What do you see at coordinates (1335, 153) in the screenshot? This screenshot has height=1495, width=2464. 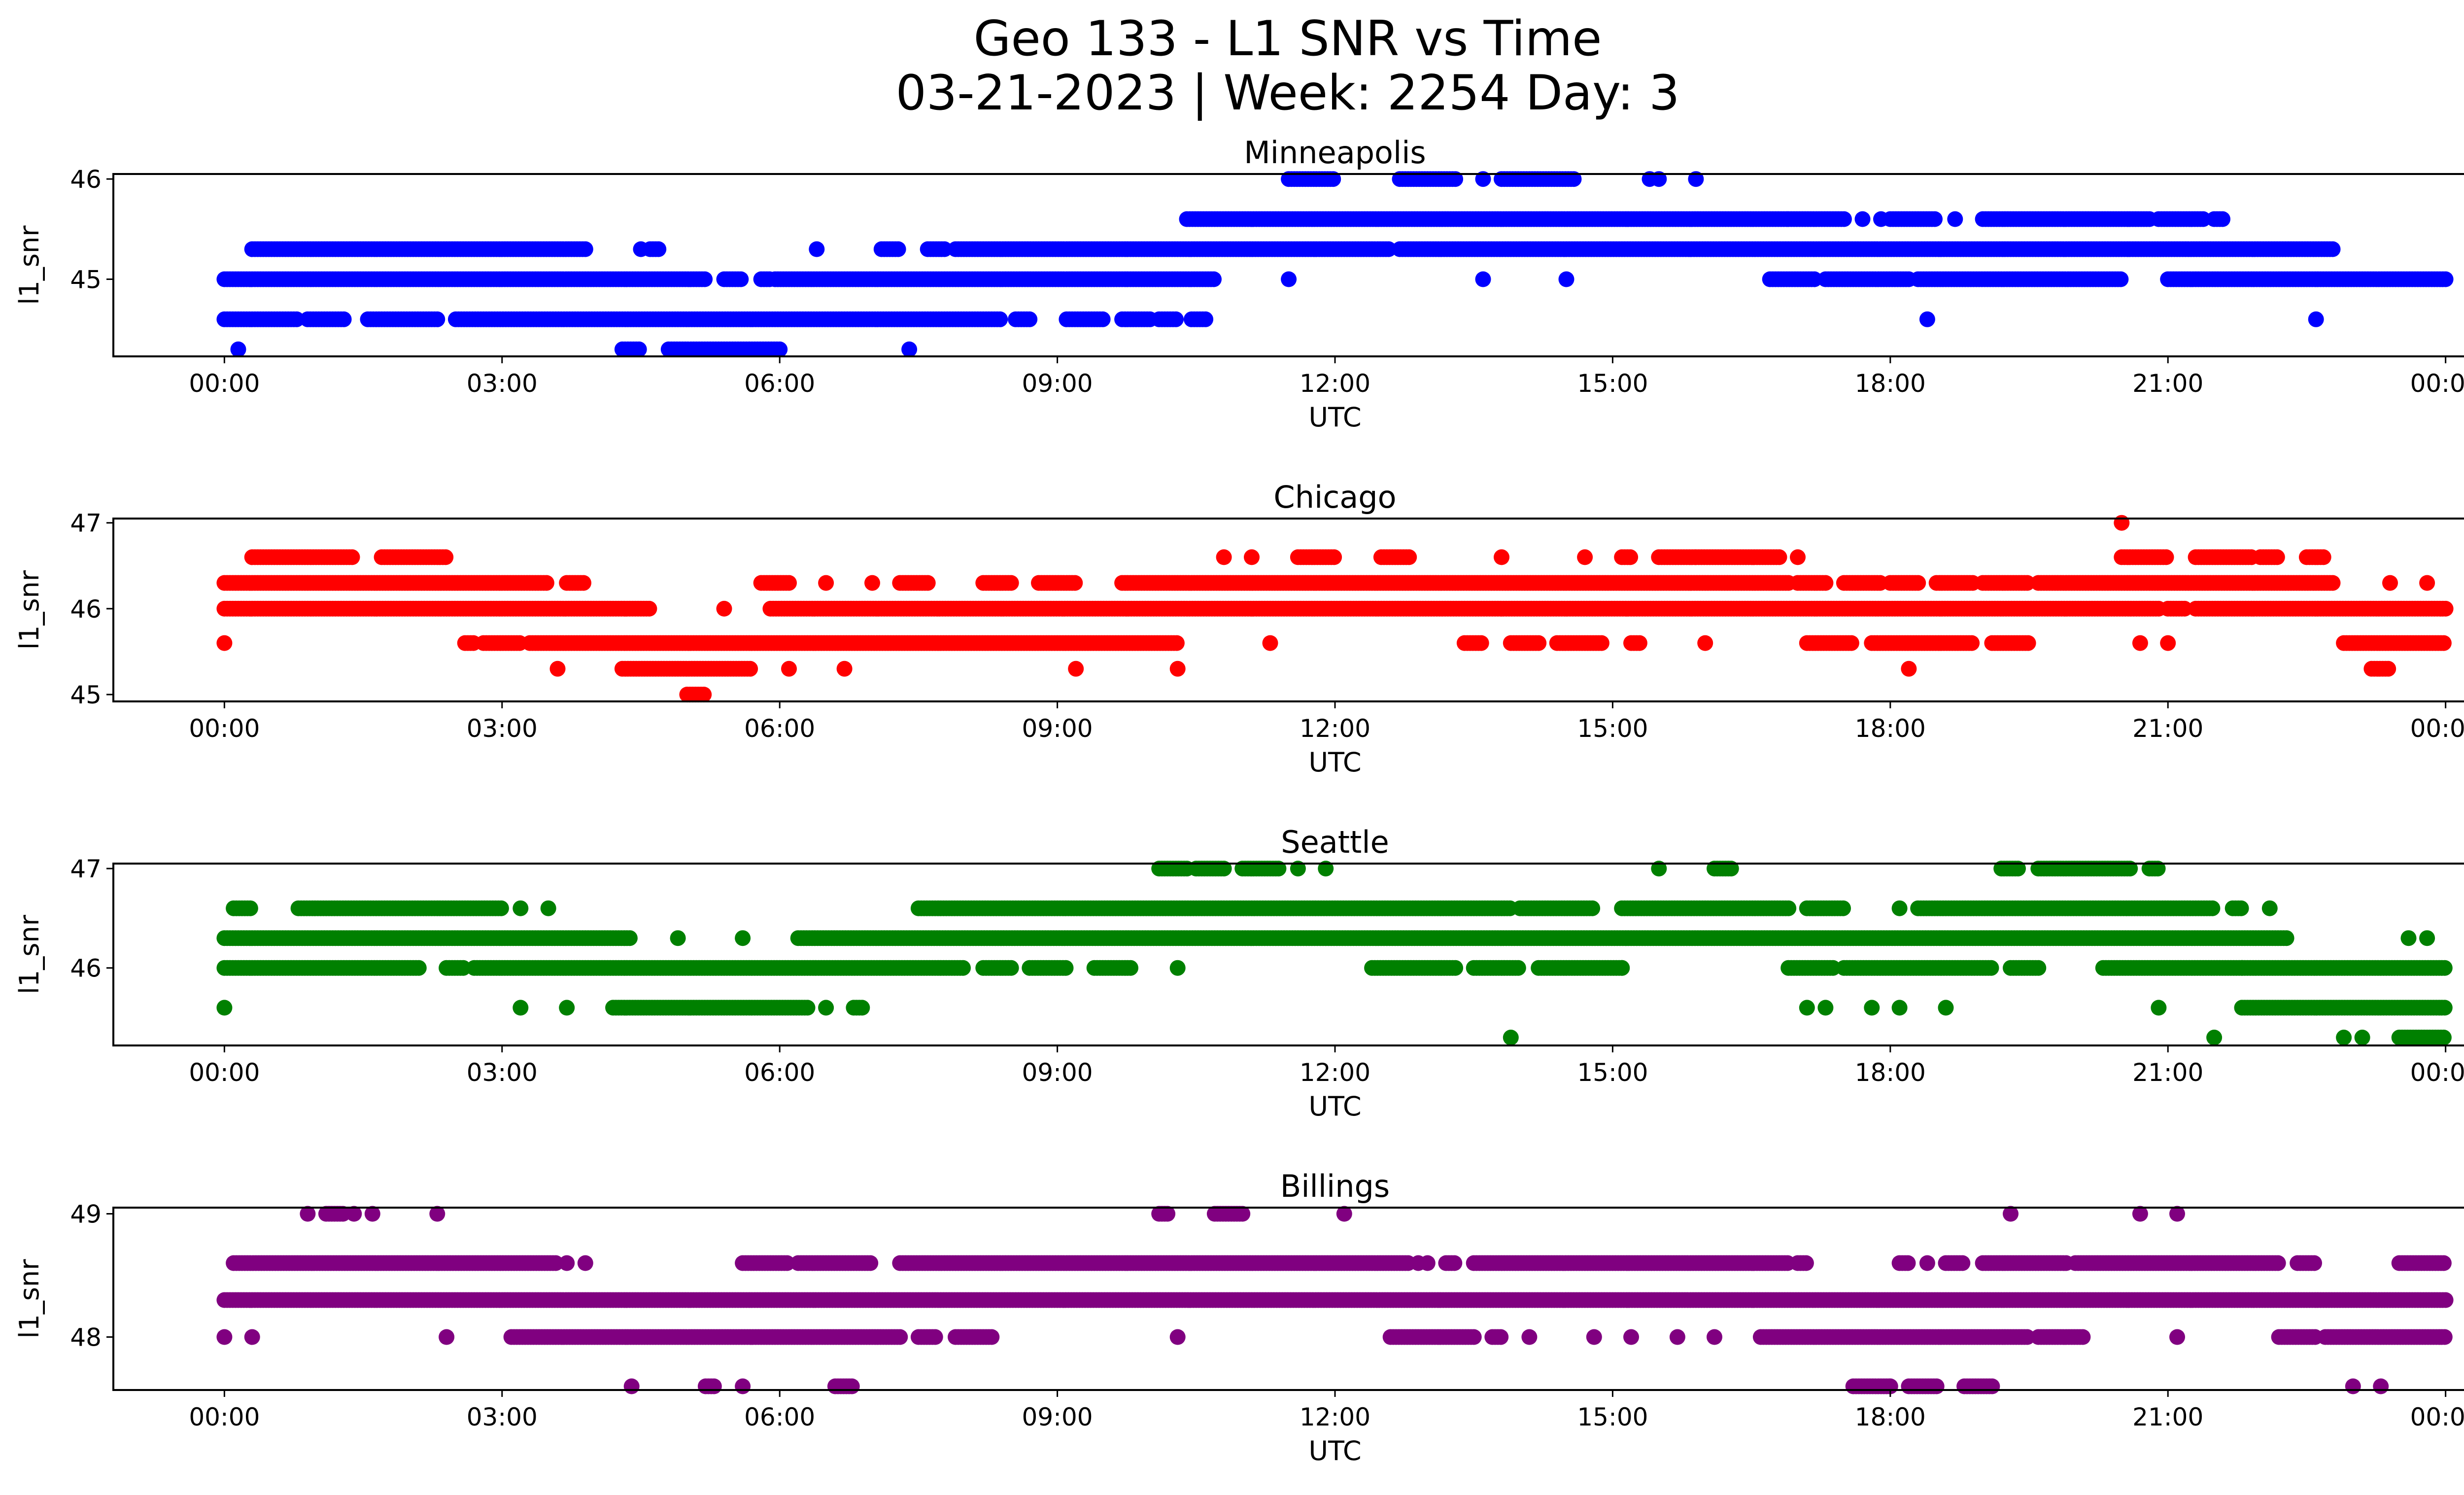 I see `subplot-title: Minneapolis` at bounding box center [1335, 153].